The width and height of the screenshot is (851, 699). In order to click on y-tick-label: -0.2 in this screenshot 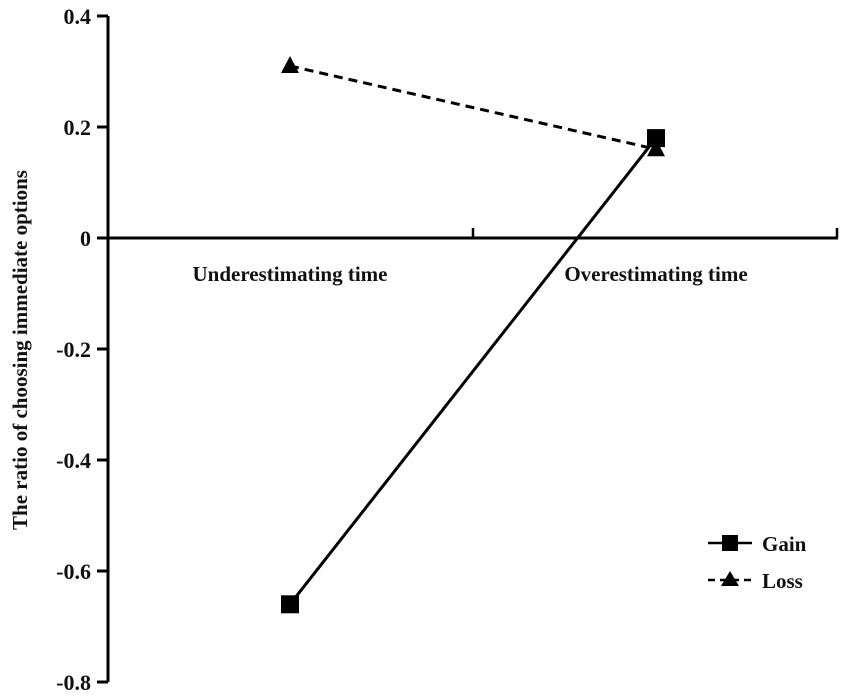, I will do `click(73, 349)`.